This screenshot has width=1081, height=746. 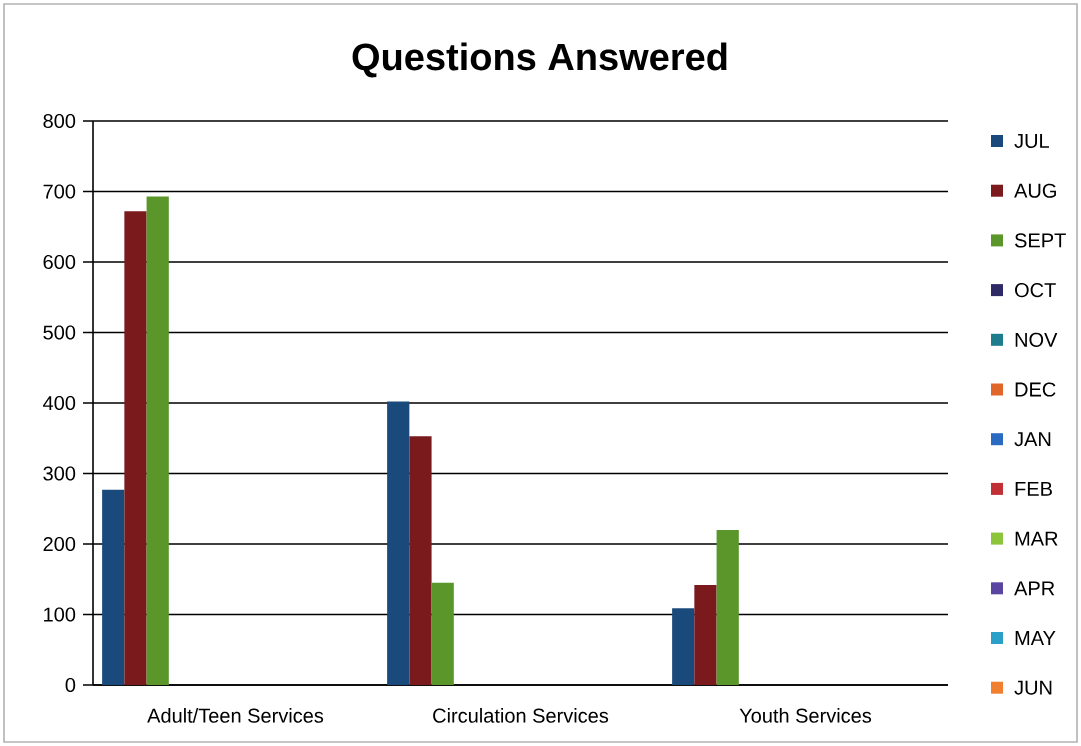 I want to click on x-tick-label: Youth Services, so click(x=805, y=715).